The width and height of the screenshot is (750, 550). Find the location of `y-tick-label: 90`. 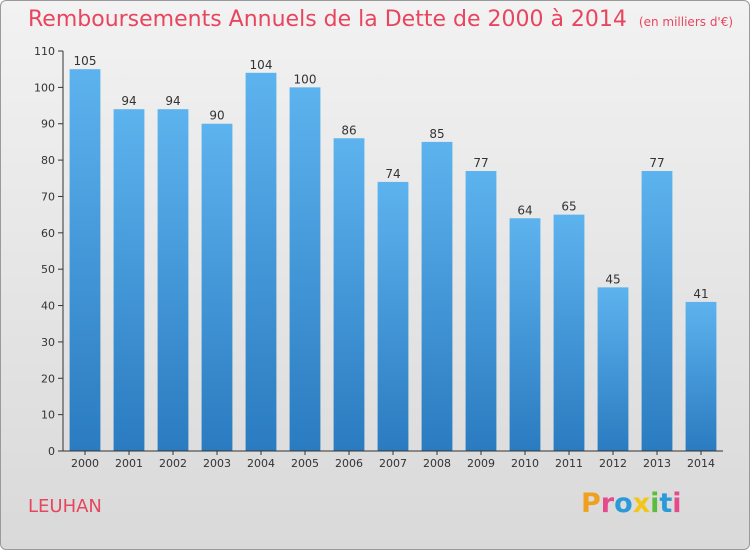

y-tick-label: 90 is located at coordinates (48, 124).